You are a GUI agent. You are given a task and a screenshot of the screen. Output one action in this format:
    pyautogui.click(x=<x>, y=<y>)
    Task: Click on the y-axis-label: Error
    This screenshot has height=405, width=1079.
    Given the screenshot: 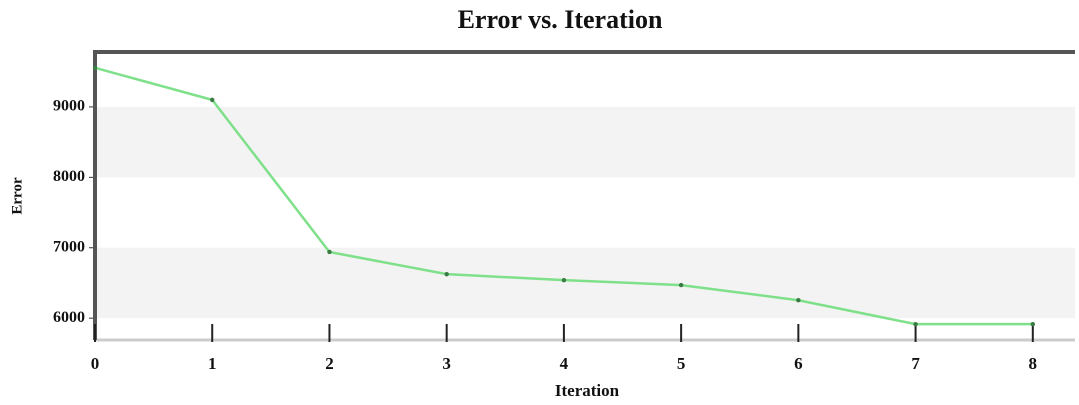 What is the action you would take?
    pyautogui.click(x=17, y=196)
    